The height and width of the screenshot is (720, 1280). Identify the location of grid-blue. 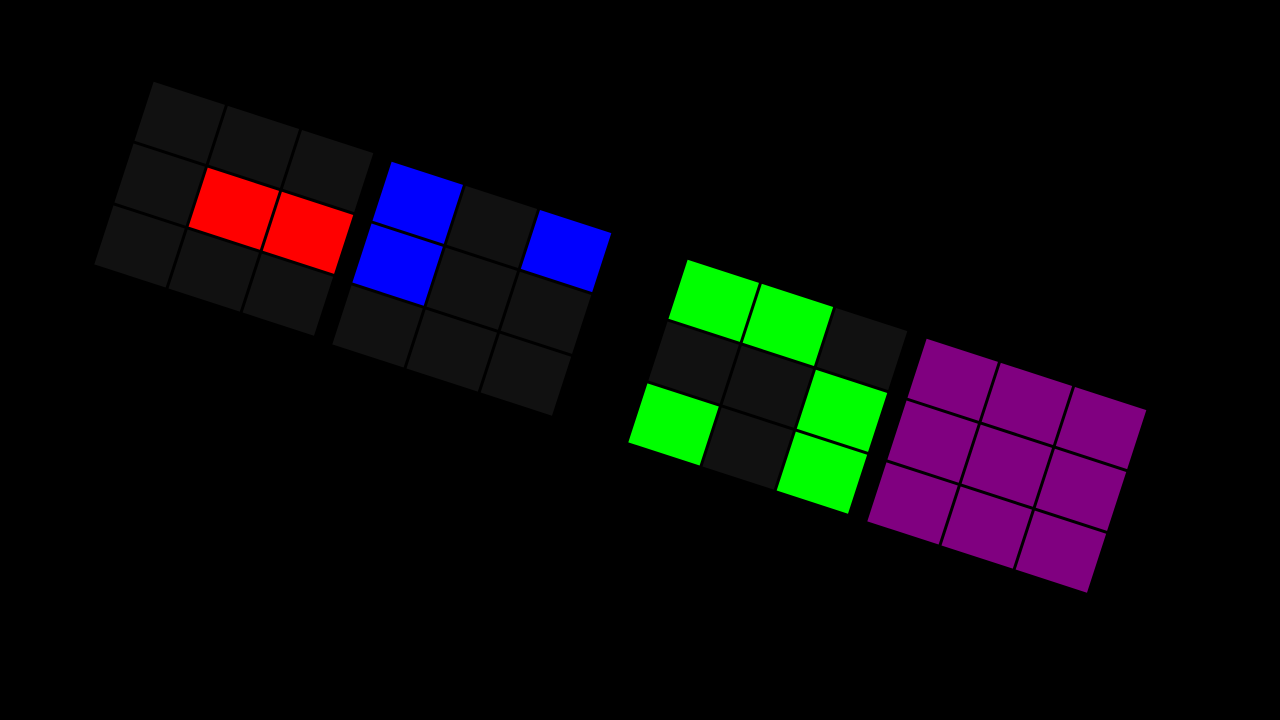
(472, 293).